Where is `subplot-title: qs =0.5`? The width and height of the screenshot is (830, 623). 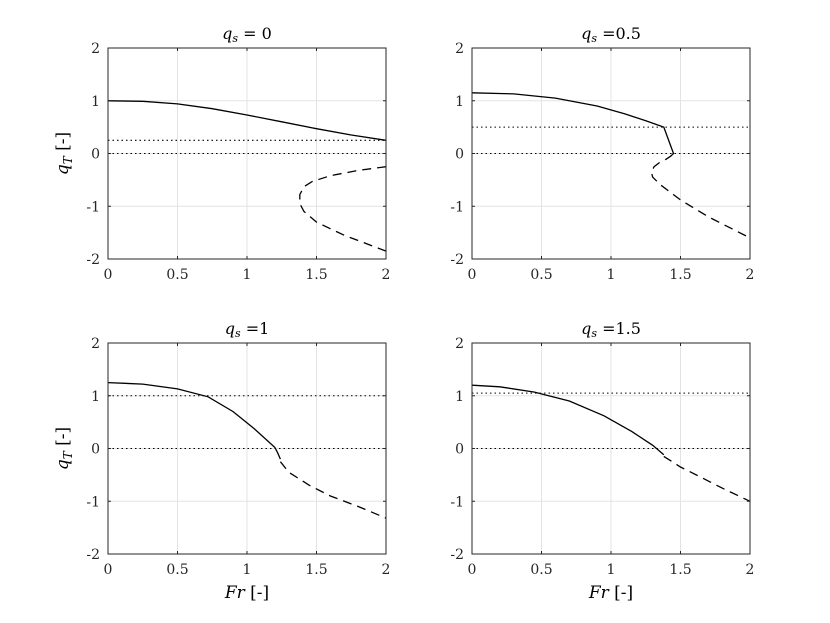
subplot-title: qs =0.5 is located at coordinates (611, 34).